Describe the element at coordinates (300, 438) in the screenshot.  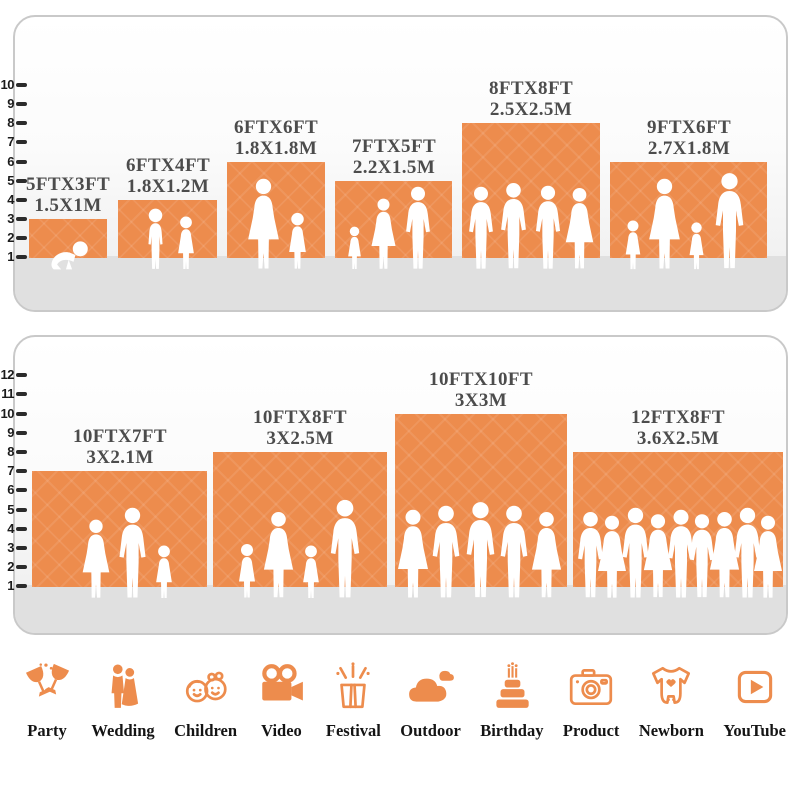
I see `size-m: 3X2.5M` at that location.